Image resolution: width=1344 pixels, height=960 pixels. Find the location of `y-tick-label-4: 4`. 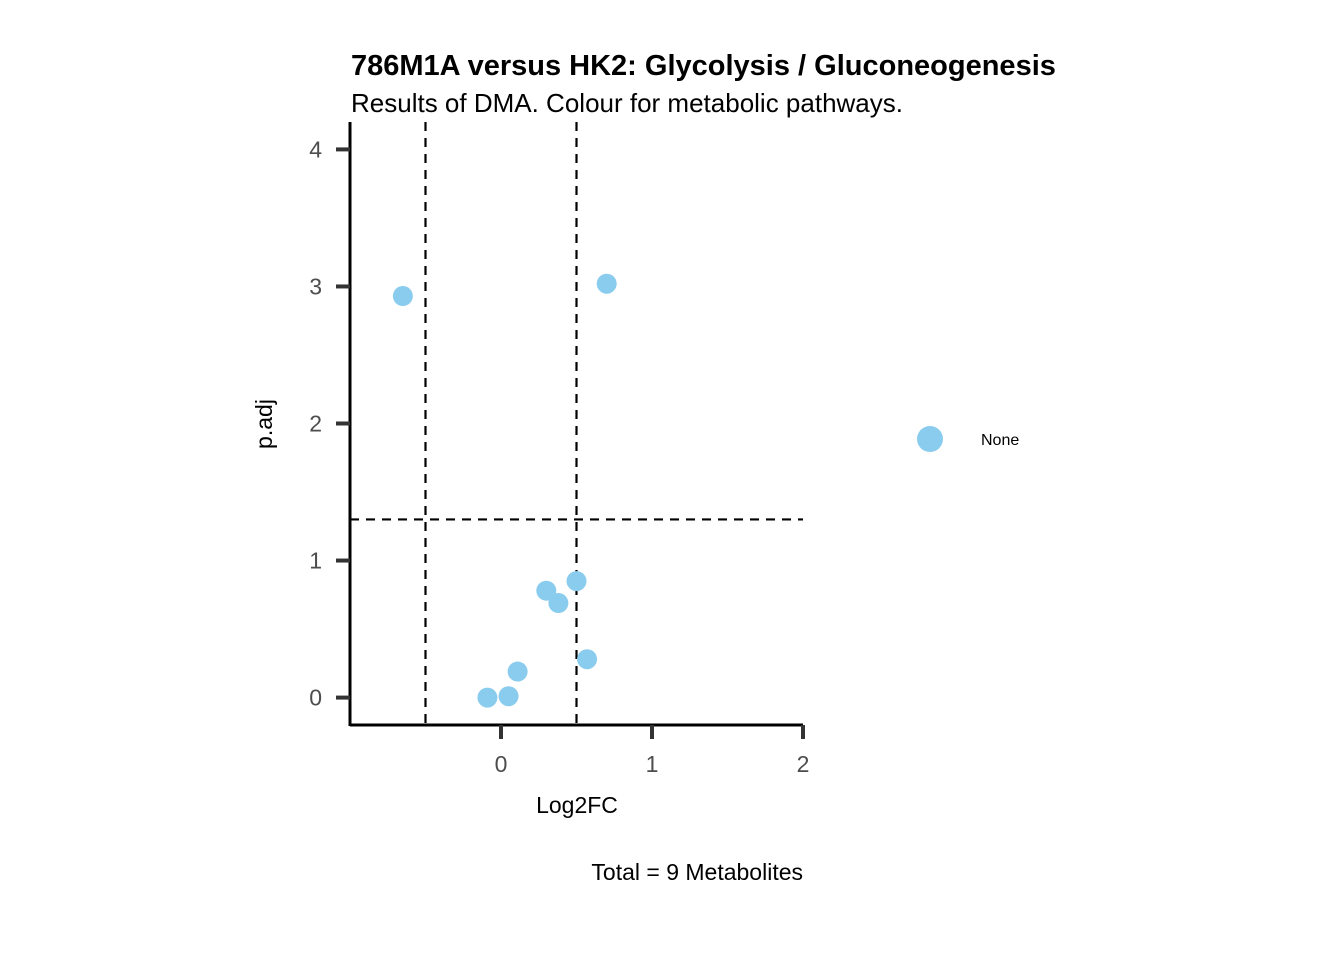

y-tick-label-4: 4 is located at coordinates (315, 149).